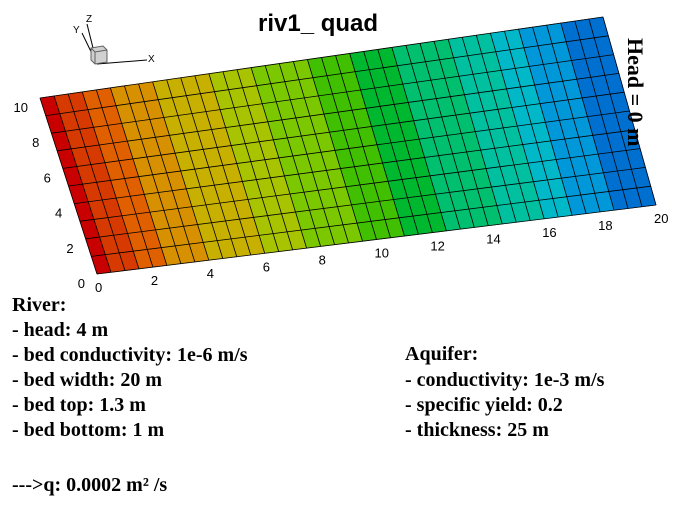 The width and height of the screenshot is (681, 511). Describe the element at coordinates (442, 354) in the screenshot. I see `aquifer-heading: Aquifer:` at that location.